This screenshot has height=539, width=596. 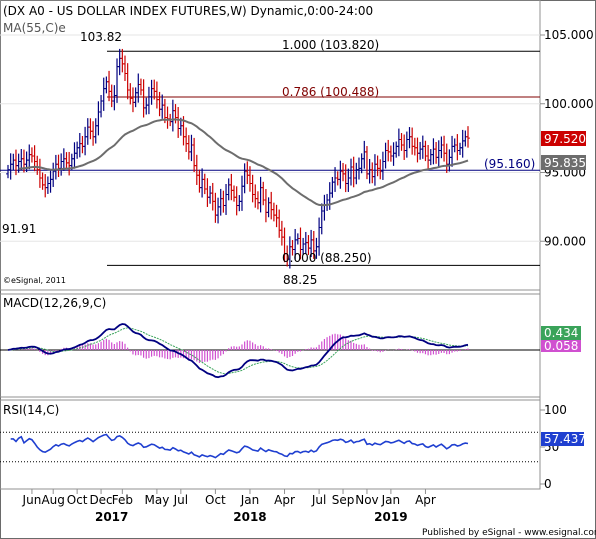 I want to click on ma-label: MA(55,C)e, so click(x=34, y=28).